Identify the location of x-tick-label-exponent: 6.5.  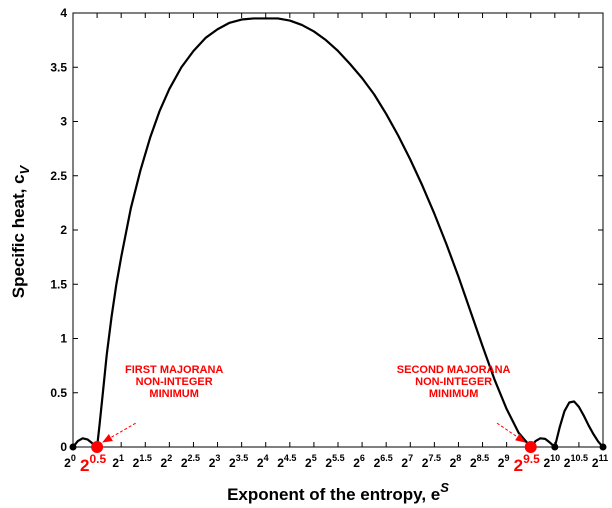
(386, 458).